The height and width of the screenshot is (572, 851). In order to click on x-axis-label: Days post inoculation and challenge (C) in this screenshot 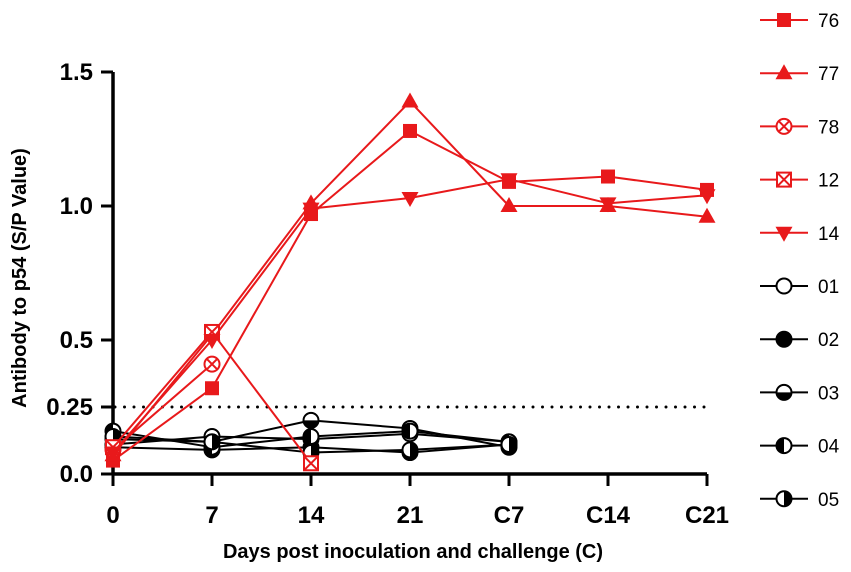, I will do `click(413, 552)`.